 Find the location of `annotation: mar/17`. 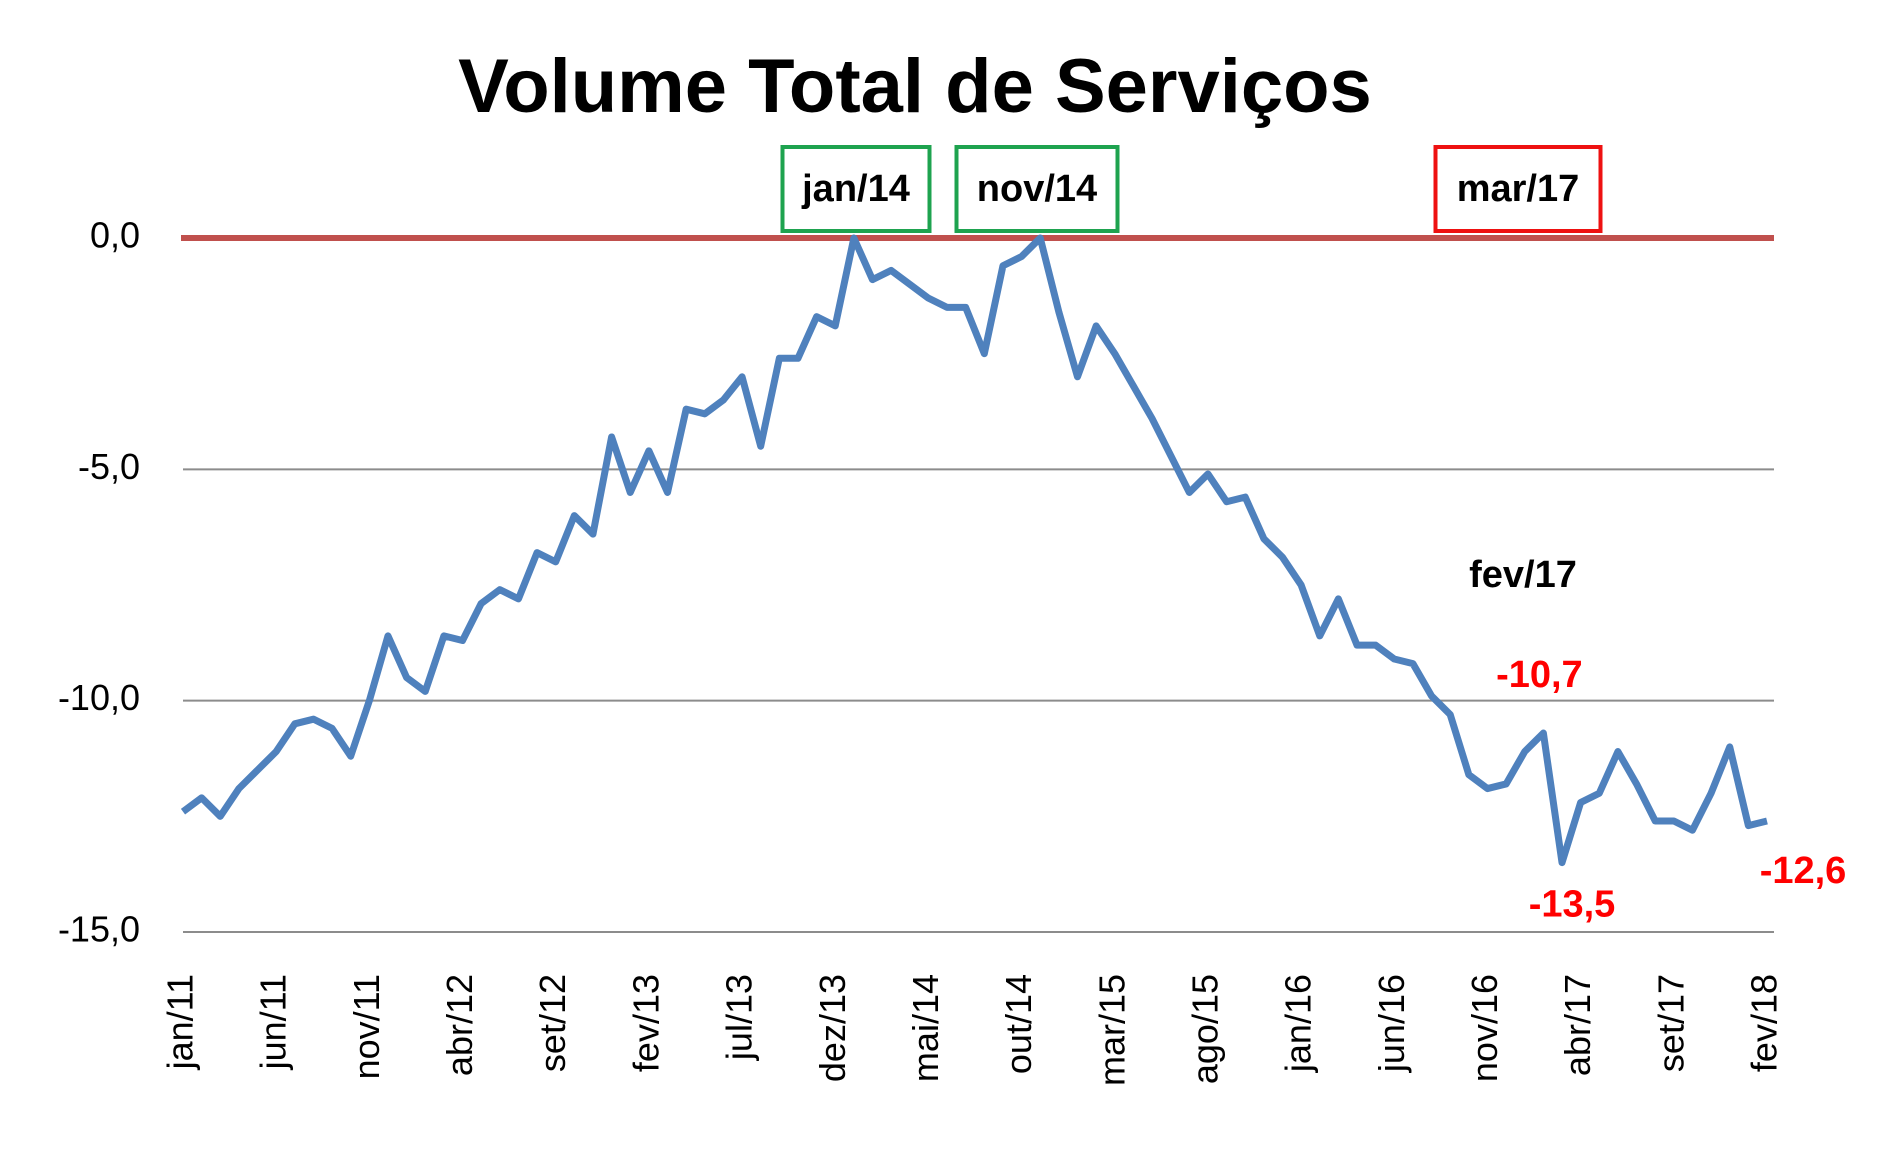

annotation: mar/17 is located at coordinates (1518, 189).